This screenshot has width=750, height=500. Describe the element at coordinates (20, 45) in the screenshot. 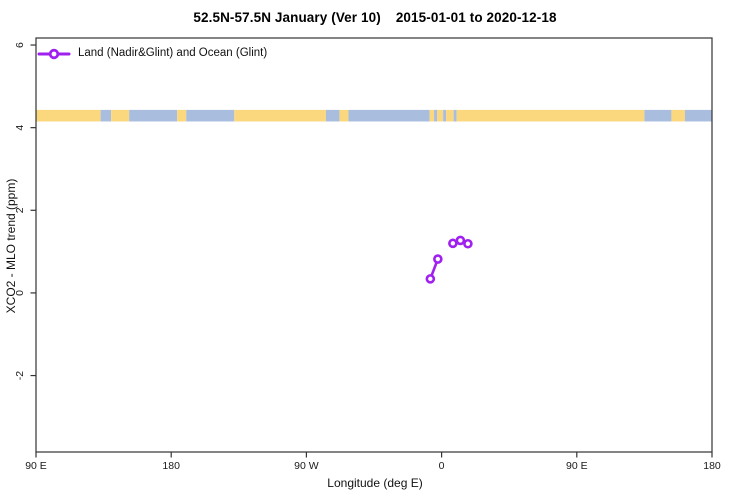

I see `y-tick-label: 6` at that location.